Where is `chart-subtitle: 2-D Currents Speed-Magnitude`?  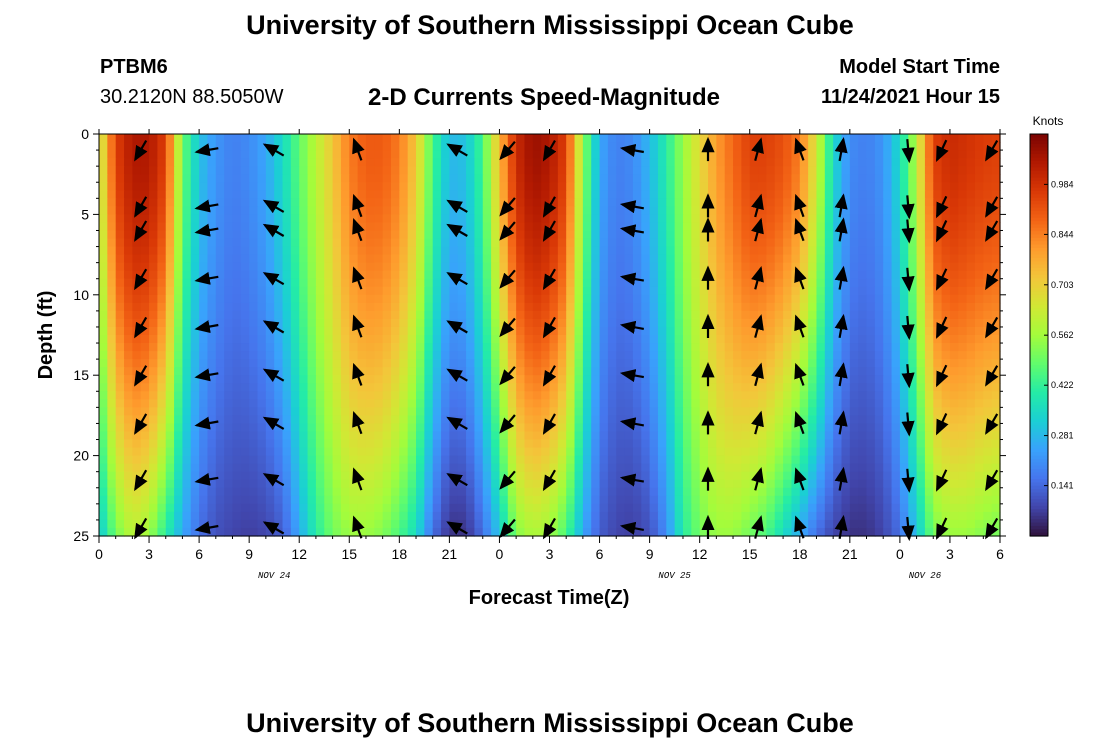
chart-subtitle: 2-D Currents Speed-Magnitude is located at coordinates (544, 97).